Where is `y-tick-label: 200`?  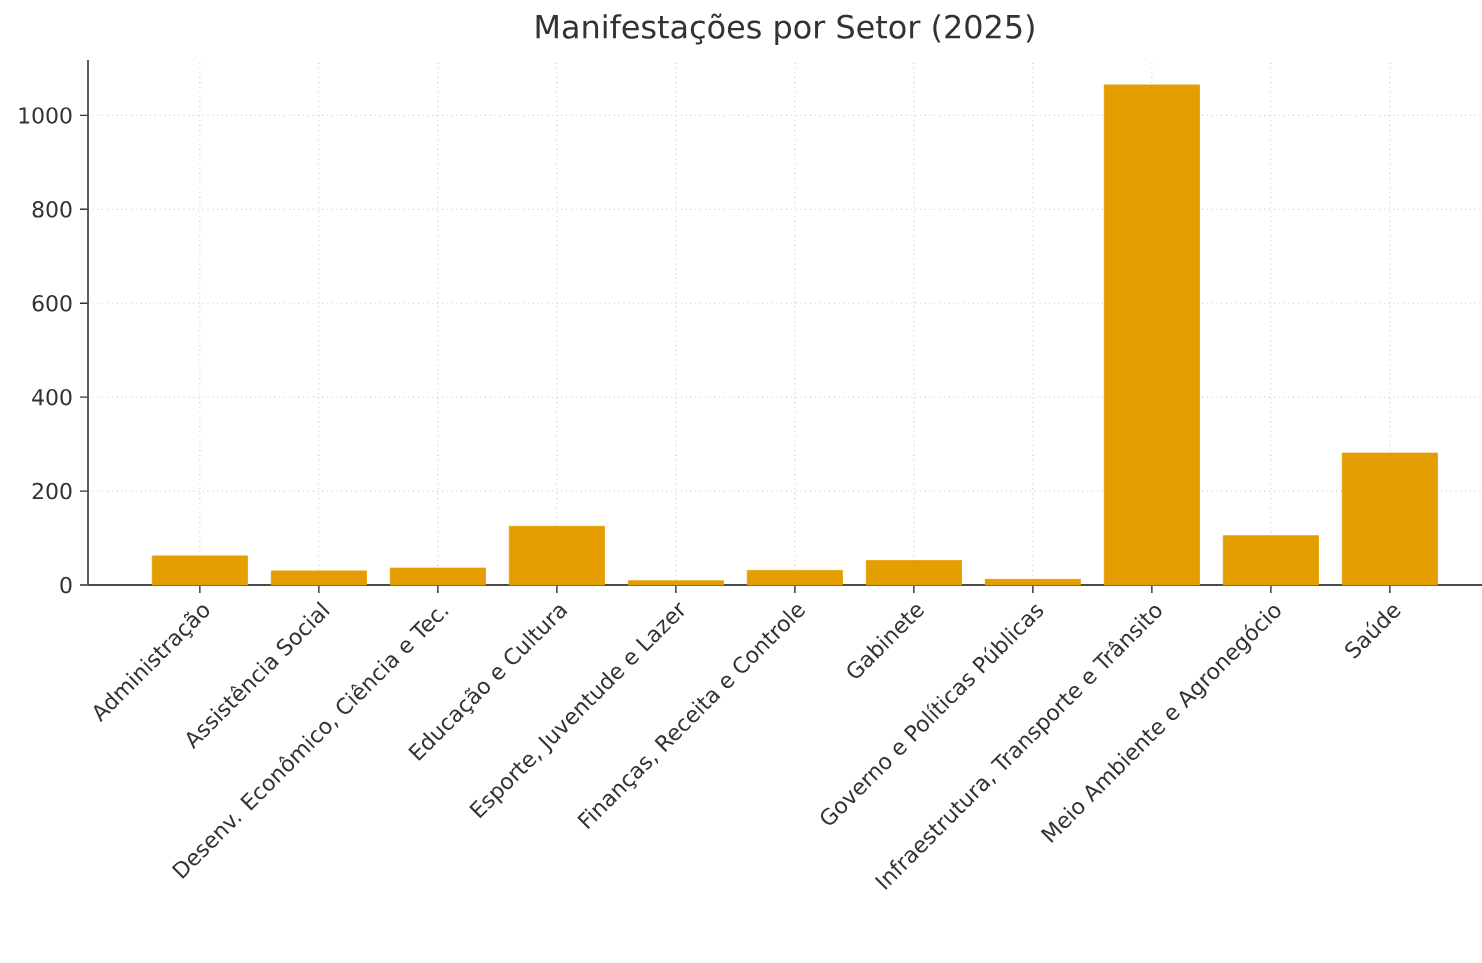 y-tick-label: 200 is located at coordinates (52, 491).